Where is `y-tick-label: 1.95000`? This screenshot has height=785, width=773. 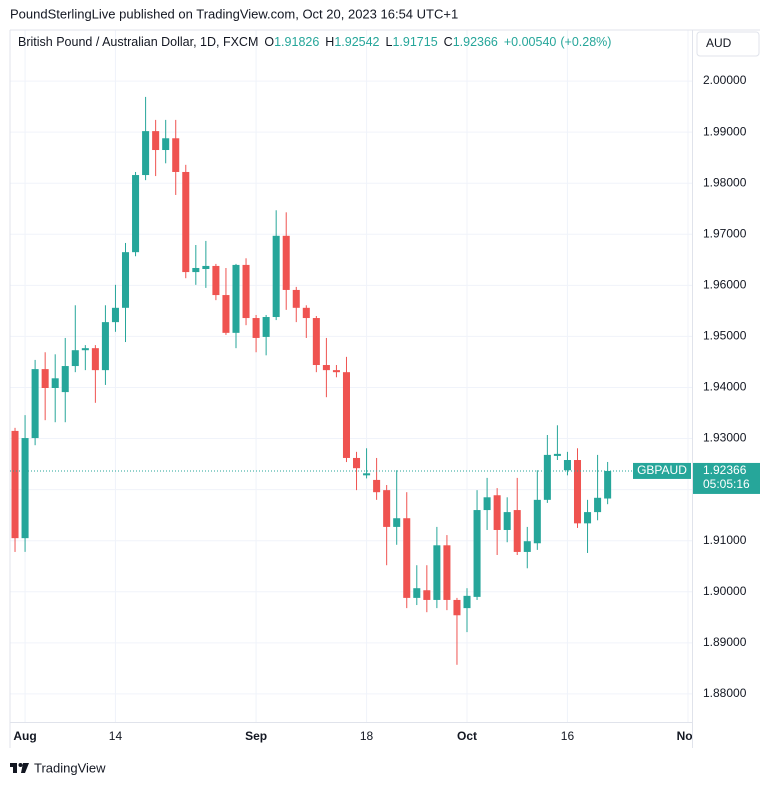
y-tick-label: 1.95000 is located at coordinates (725, 336).